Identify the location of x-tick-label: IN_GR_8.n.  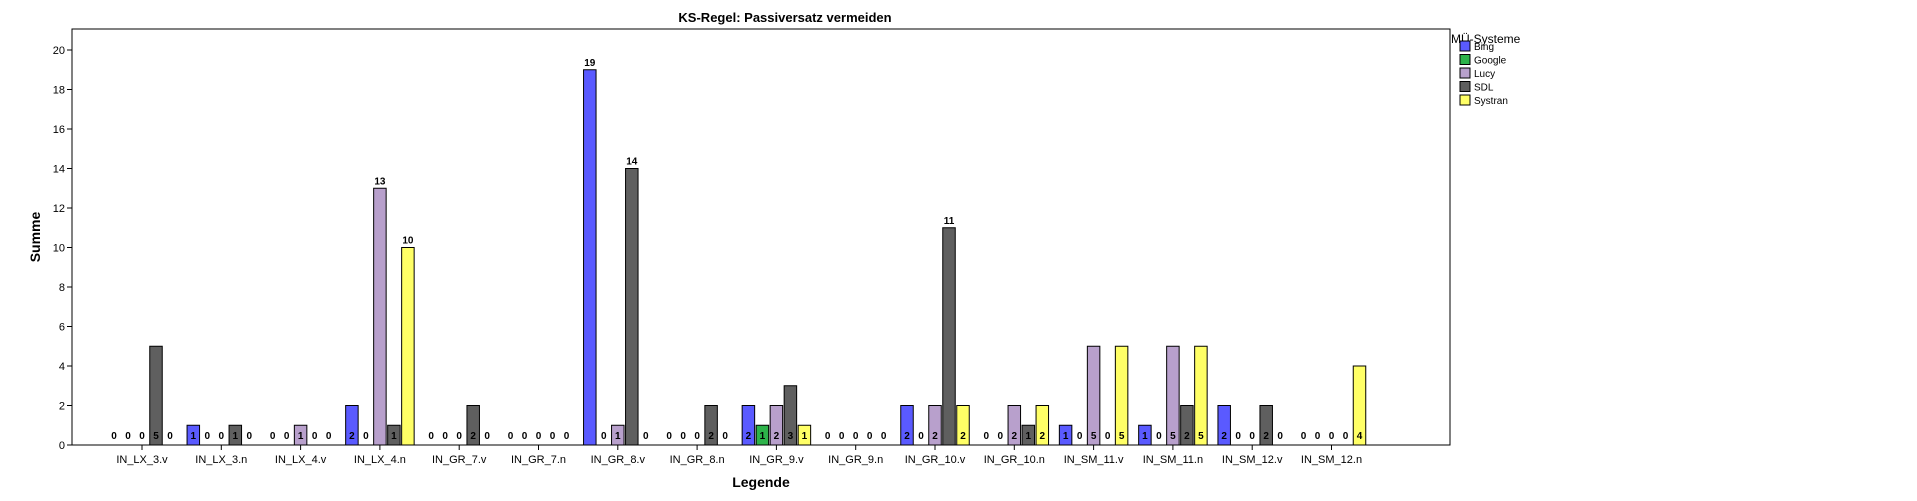
(697, 460).